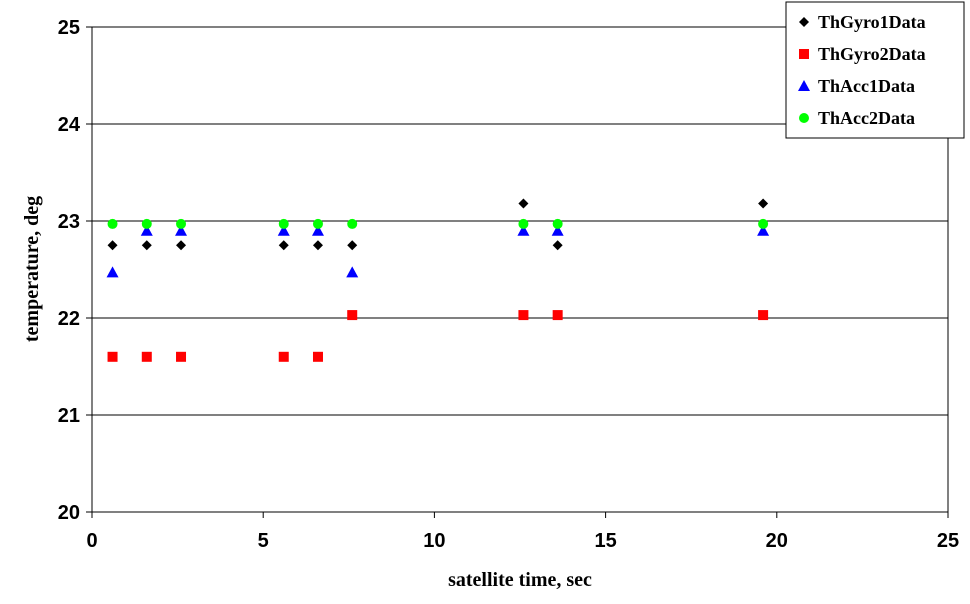 Image resolution: width=970 pixels, height=604 pixels. What do you see at coordinates (69, 28) in the screenshot?
I see `y-tick-label: 25` at bounding box center [69, 28].